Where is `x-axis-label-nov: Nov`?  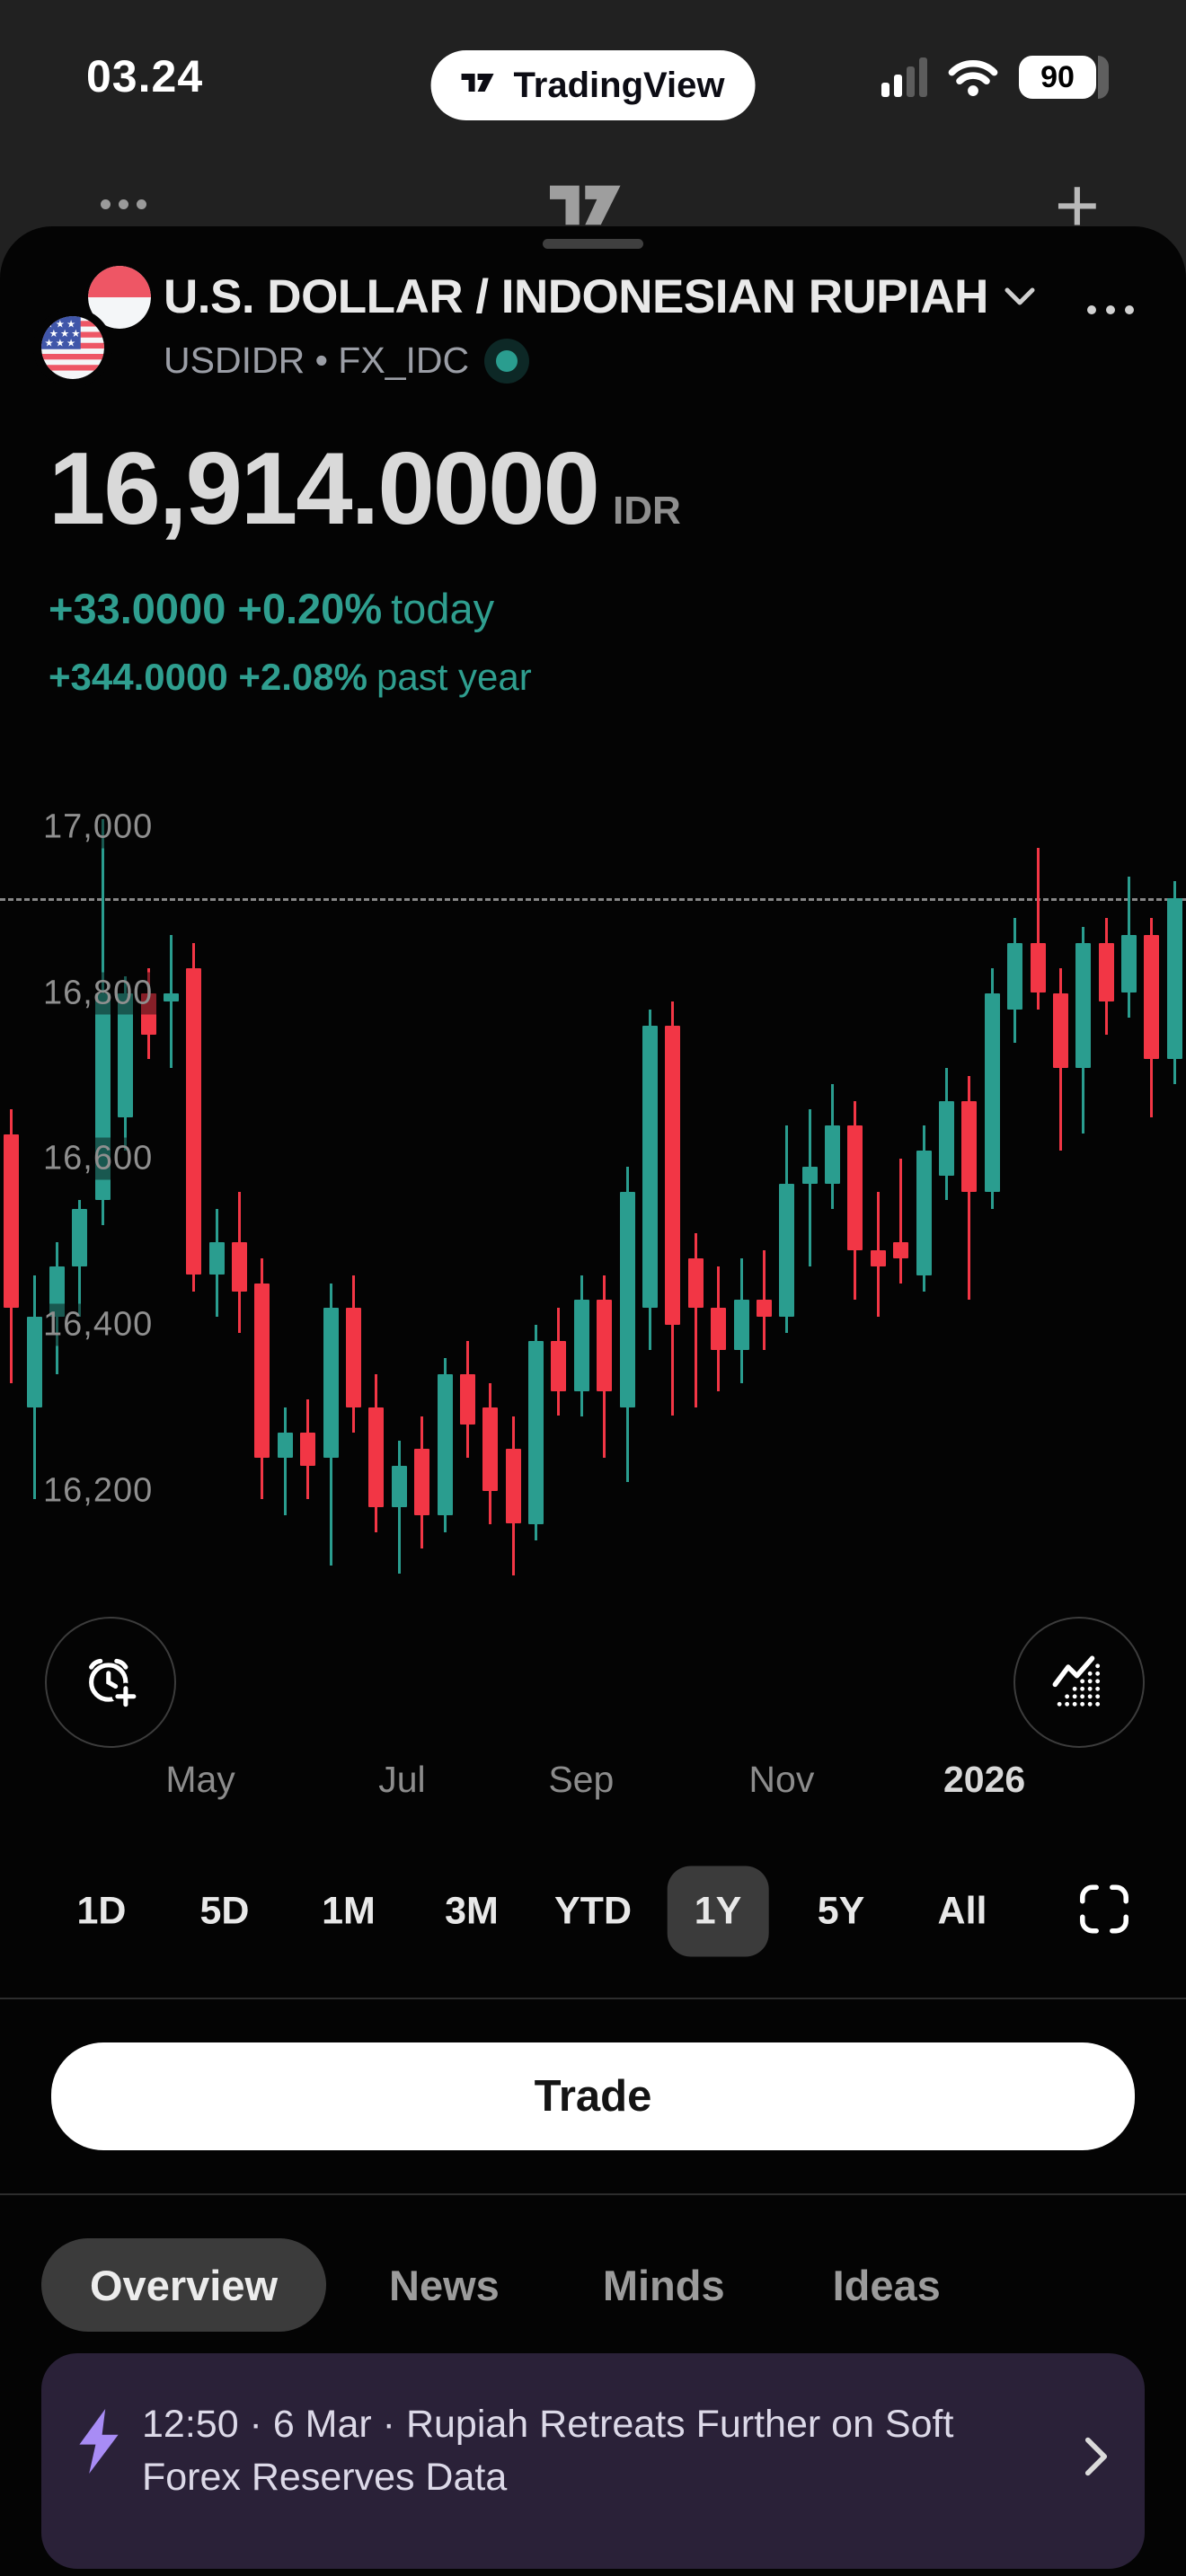
x-axis-label-nov: Nov is located at coordinates (781, 1779).